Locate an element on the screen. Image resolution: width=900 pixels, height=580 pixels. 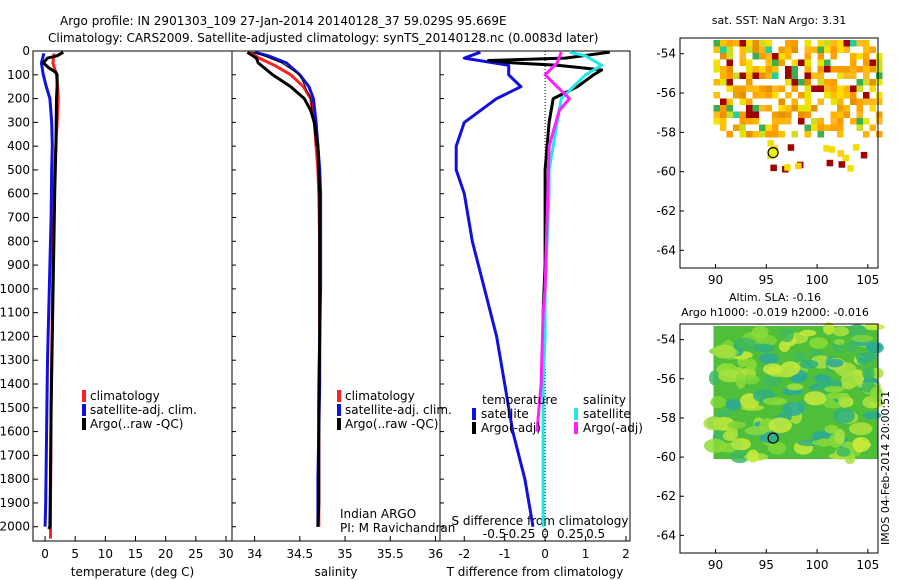
temperature-ytick-label: 1300 is located at coordinates (15, 360).